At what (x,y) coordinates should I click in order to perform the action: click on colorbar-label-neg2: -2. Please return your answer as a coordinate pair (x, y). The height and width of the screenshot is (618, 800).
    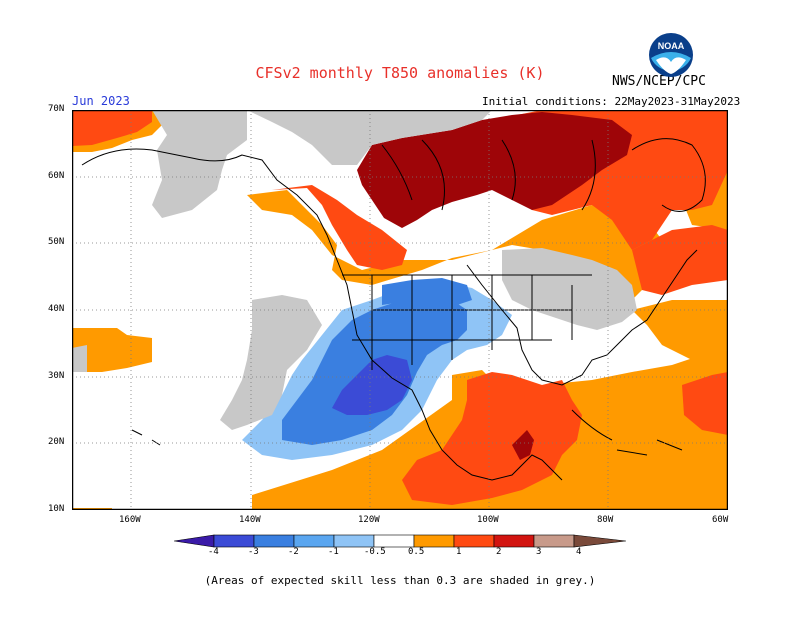
    Looking at the image, I should click on (293, 552).